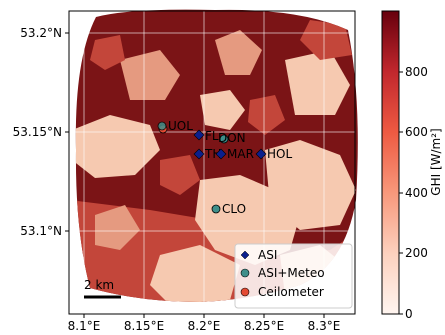  Describe the element at coordinates (416, 132) in the screenshot. I see `colorbar-tick: 600` at that location.